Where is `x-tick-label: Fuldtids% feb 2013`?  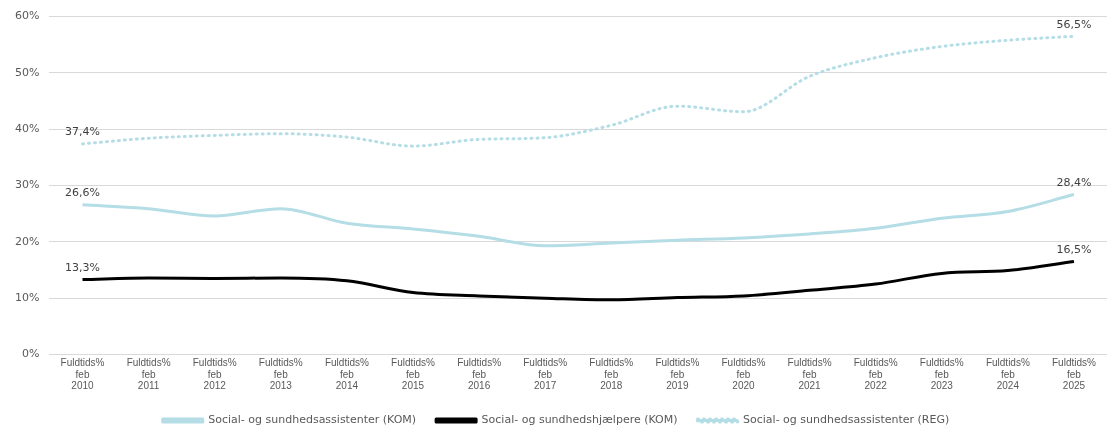 x-tick-label: Fuldtids% feb 2013 is located at coordinates (280, 374).